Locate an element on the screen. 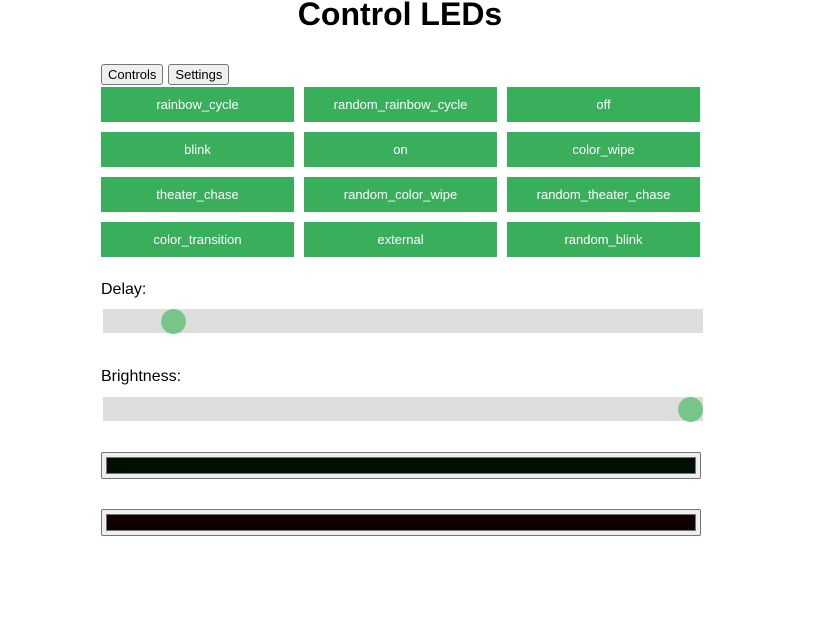 The height and width of the screenshot is (621, 831). mode-button-external: external is located at coordinates (400, 239).